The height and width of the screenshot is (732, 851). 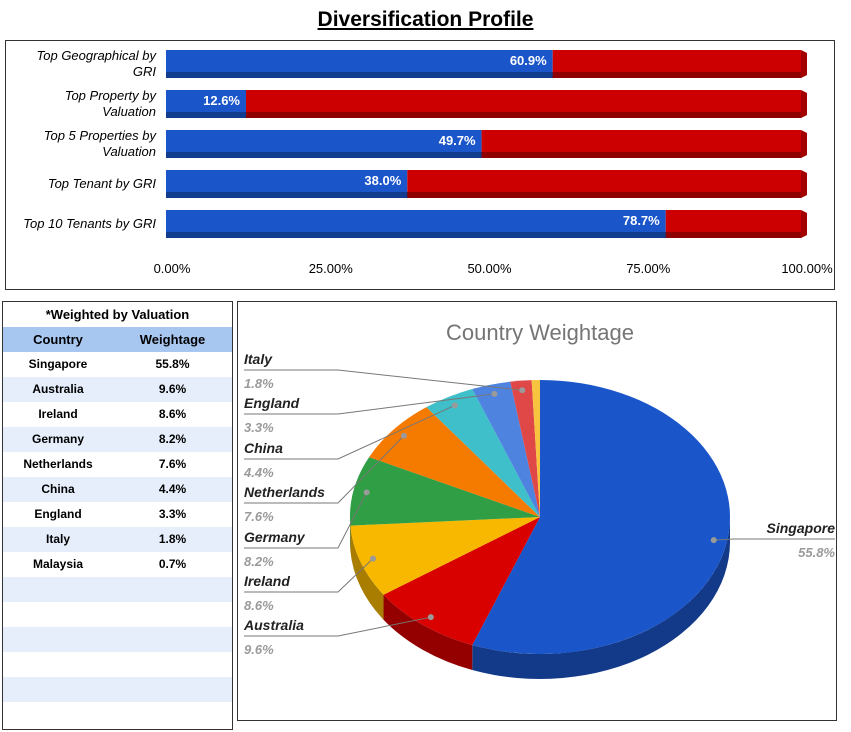 What do you see at coordinates (258, 359) in the screenshot?
I see `pie-slice-label: Italy` at bounding box center [258, 359].